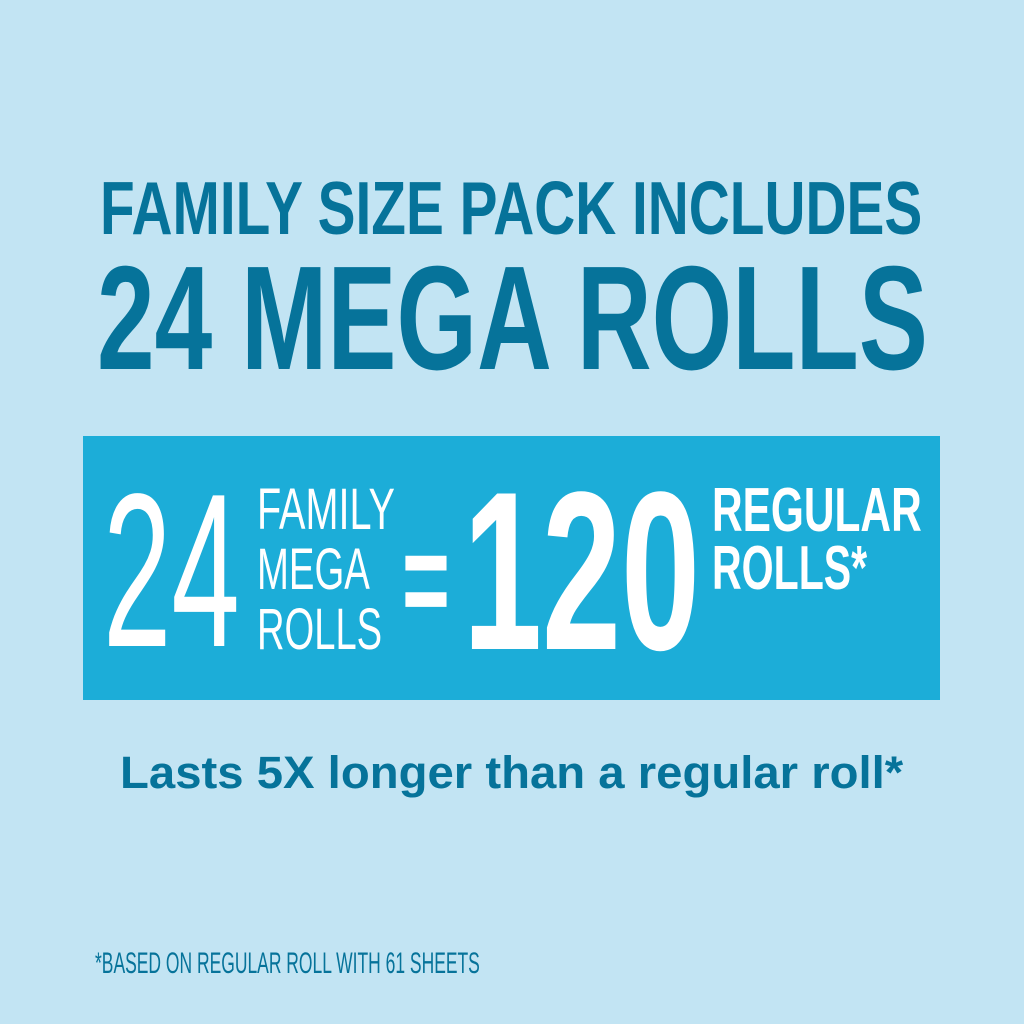  I want to click on left-number: 24, so click(171, 571).